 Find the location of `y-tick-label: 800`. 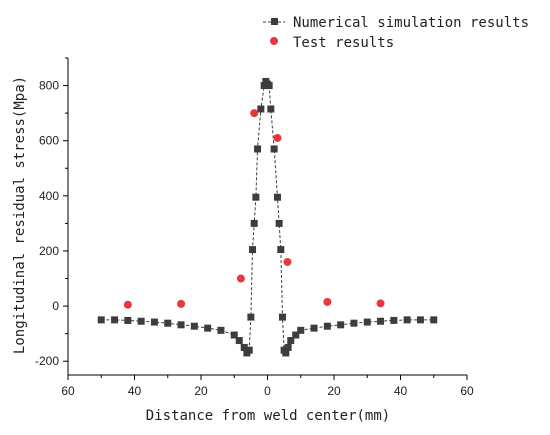

y-tick-label: 800 is located at coordinates (49, 86).